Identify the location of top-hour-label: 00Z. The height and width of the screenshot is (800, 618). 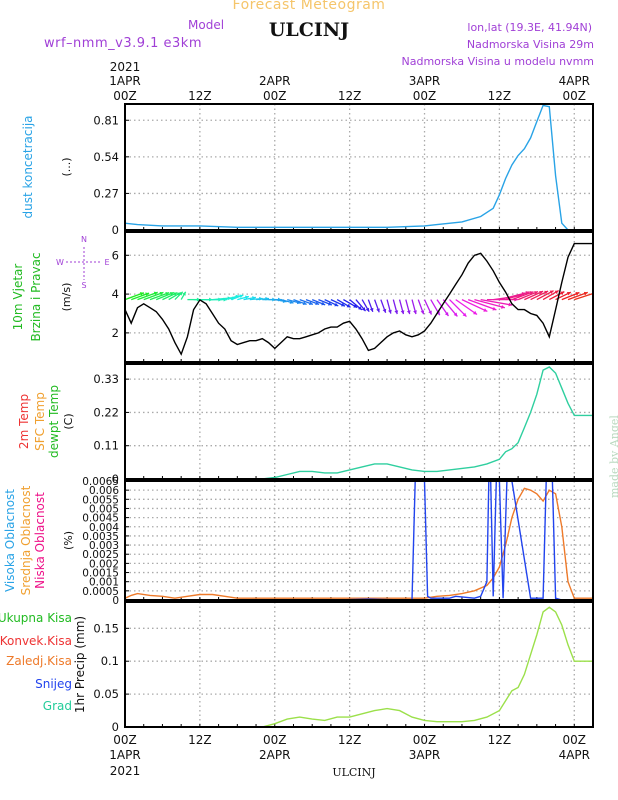
(275, 96).